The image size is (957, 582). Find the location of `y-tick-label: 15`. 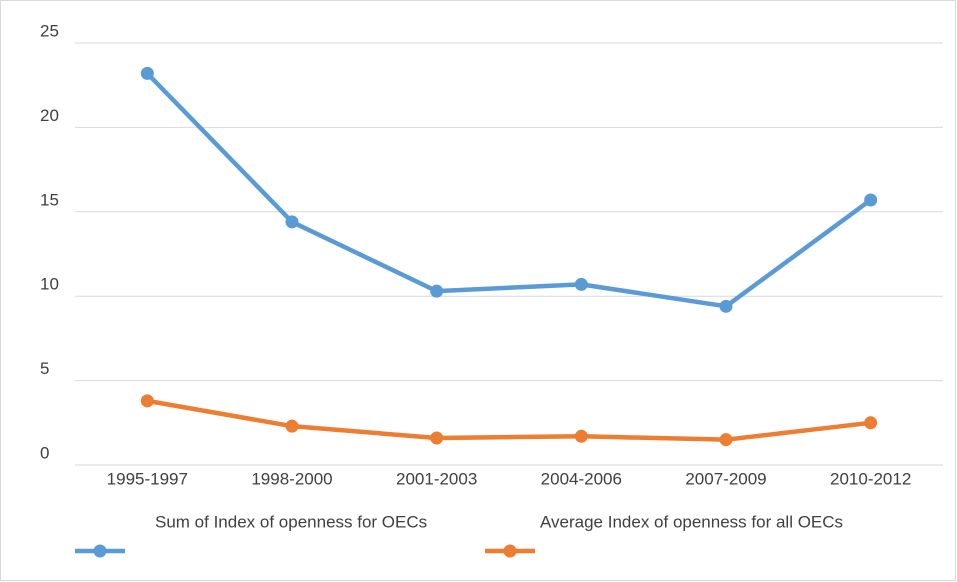

y-tick-label: 15 is located at coordinates (49, 199).